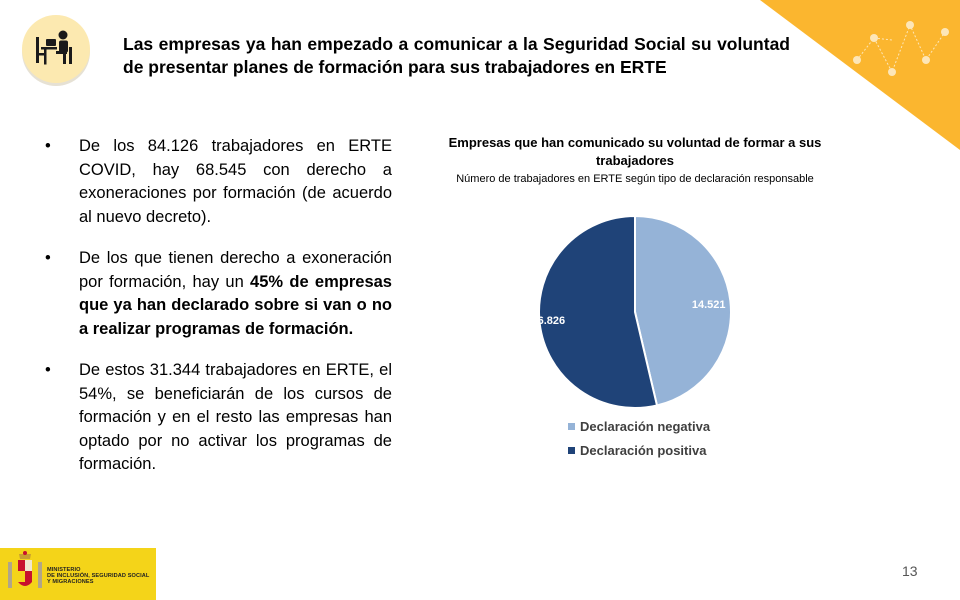 This screenshot has height=600, width=960. I want to click on legend-item-positive: Declaración positiva, so click(639, 450).